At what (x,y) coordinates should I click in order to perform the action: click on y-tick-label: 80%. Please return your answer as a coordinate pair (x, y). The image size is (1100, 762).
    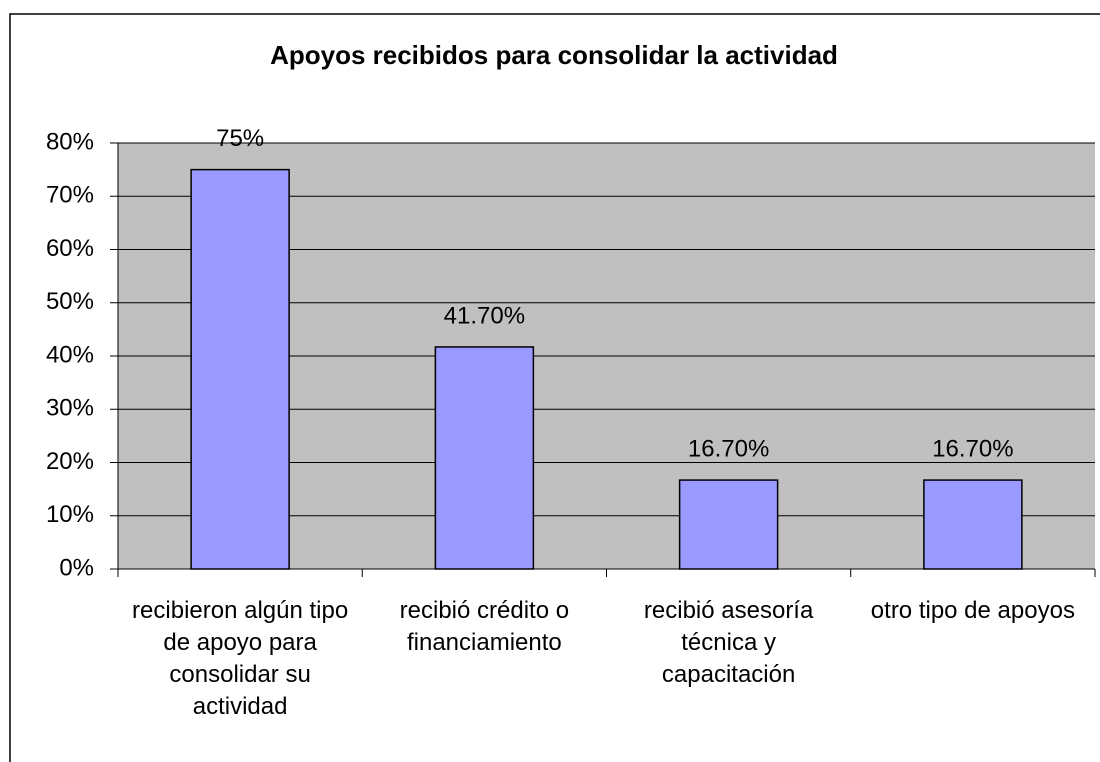
    Looking at the image, I should click on (70, 141).